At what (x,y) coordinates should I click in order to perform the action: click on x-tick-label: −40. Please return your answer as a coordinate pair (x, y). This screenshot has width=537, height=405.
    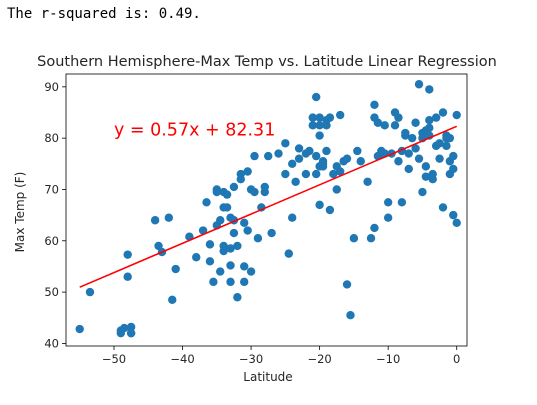
    Looking at the image, I should click on (182, 359).